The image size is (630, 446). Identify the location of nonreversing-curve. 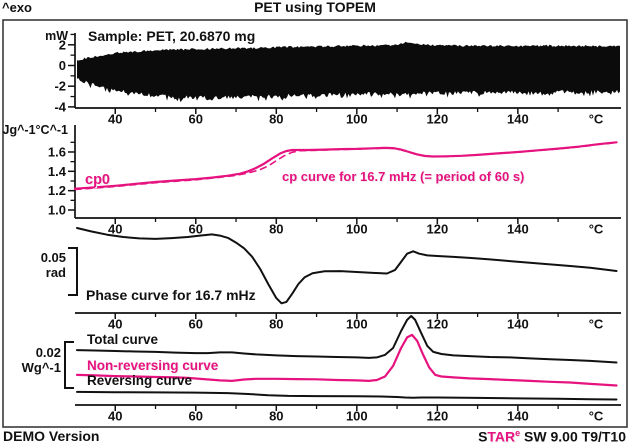
(346, 360).